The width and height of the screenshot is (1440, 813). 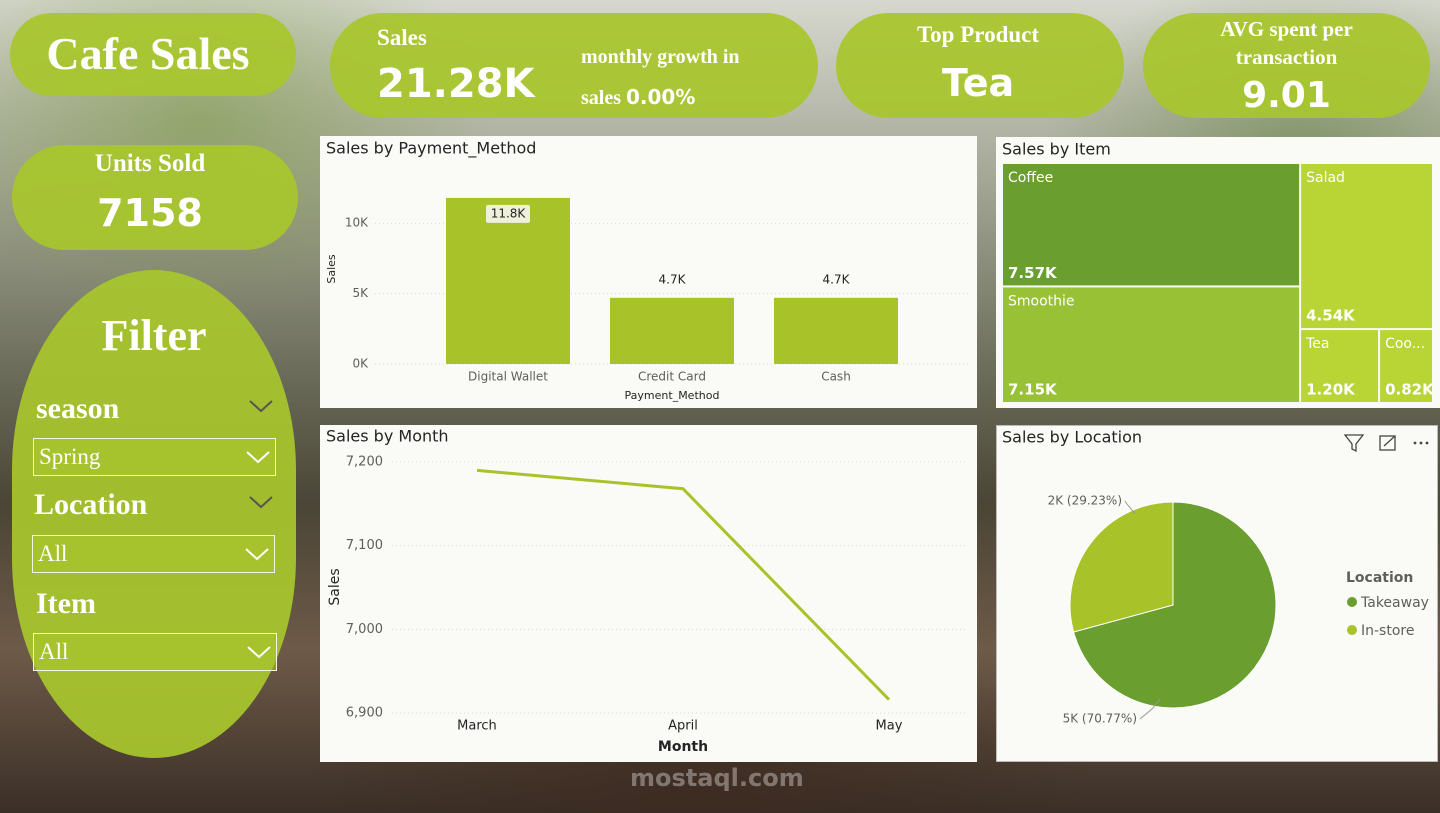 What do you see at coordinates (978, 83) in the screenshot?
I see `card-value: Tea` at bounding box center [978, 83].